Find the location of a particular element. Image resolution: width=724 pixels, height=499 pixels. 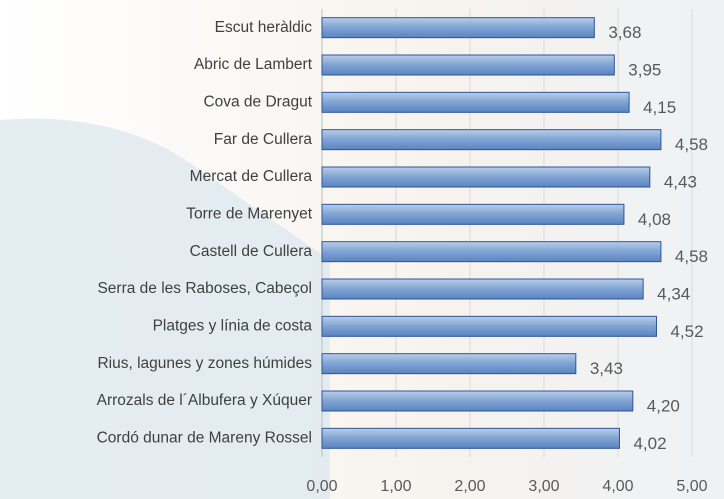

x-tick-label: 1,00 is located at coordinates (395, 486).